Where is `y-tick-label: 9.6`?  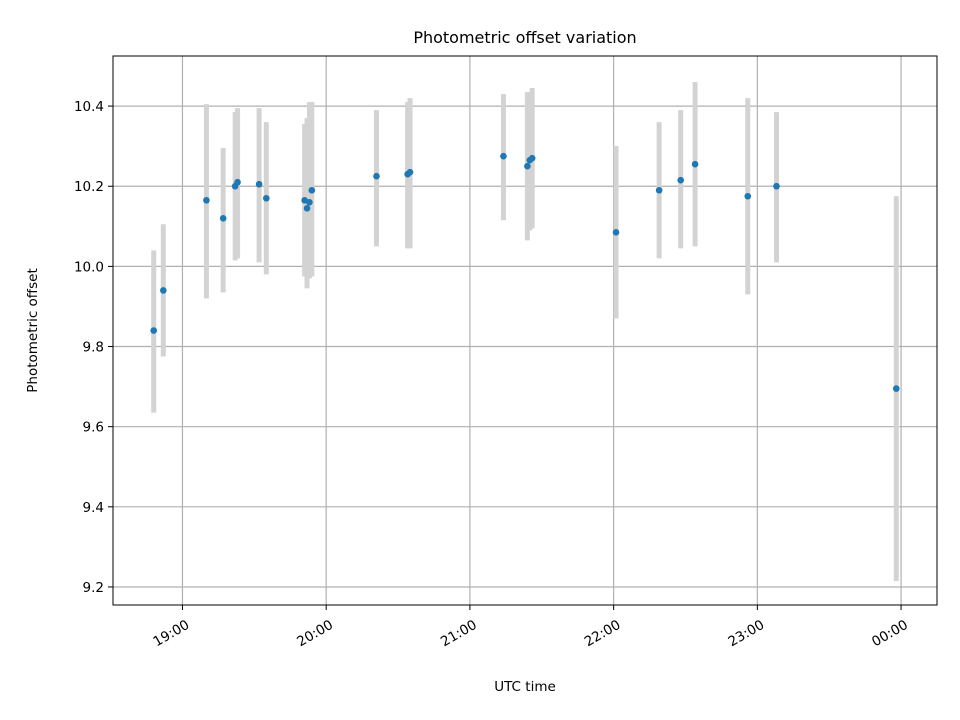 y-tick-label: 9.6 is located at coordinates (93, 428).